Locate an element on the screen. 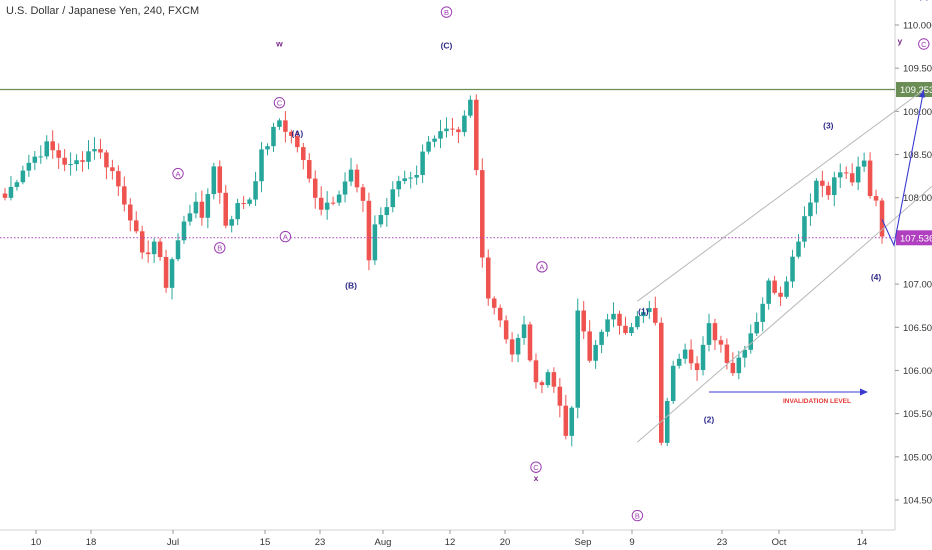 The width and height of the screenshot is (932, 550). wave-label: (2) is located at coordinates (709, 419).